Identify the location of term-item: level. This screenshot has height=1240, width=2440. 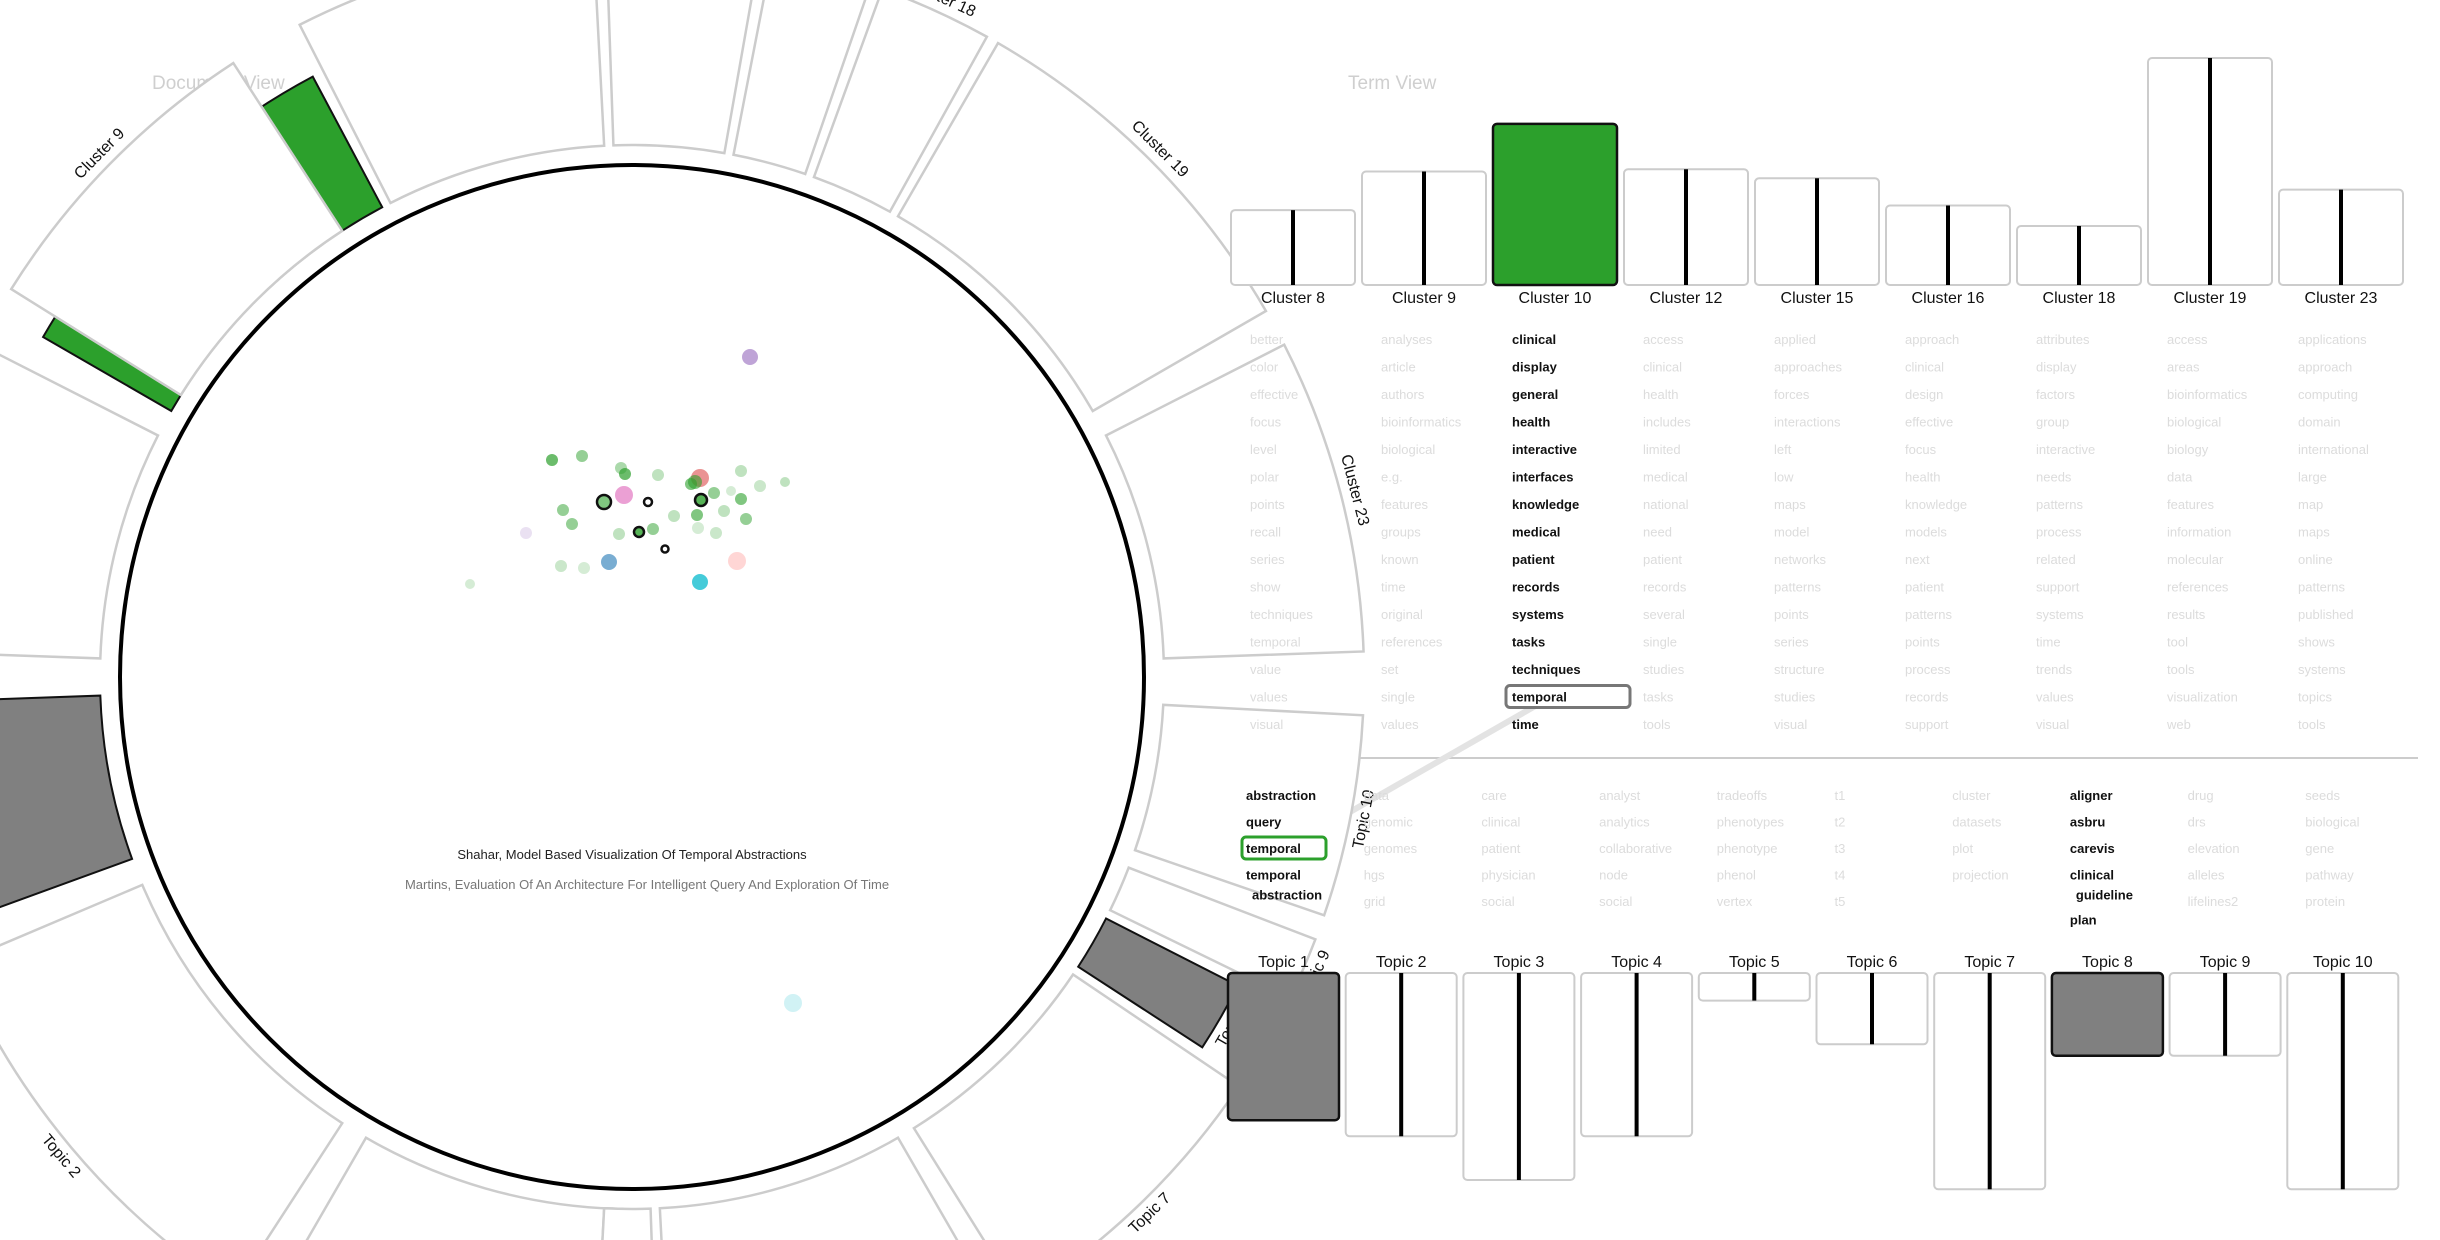
(1263, 449).